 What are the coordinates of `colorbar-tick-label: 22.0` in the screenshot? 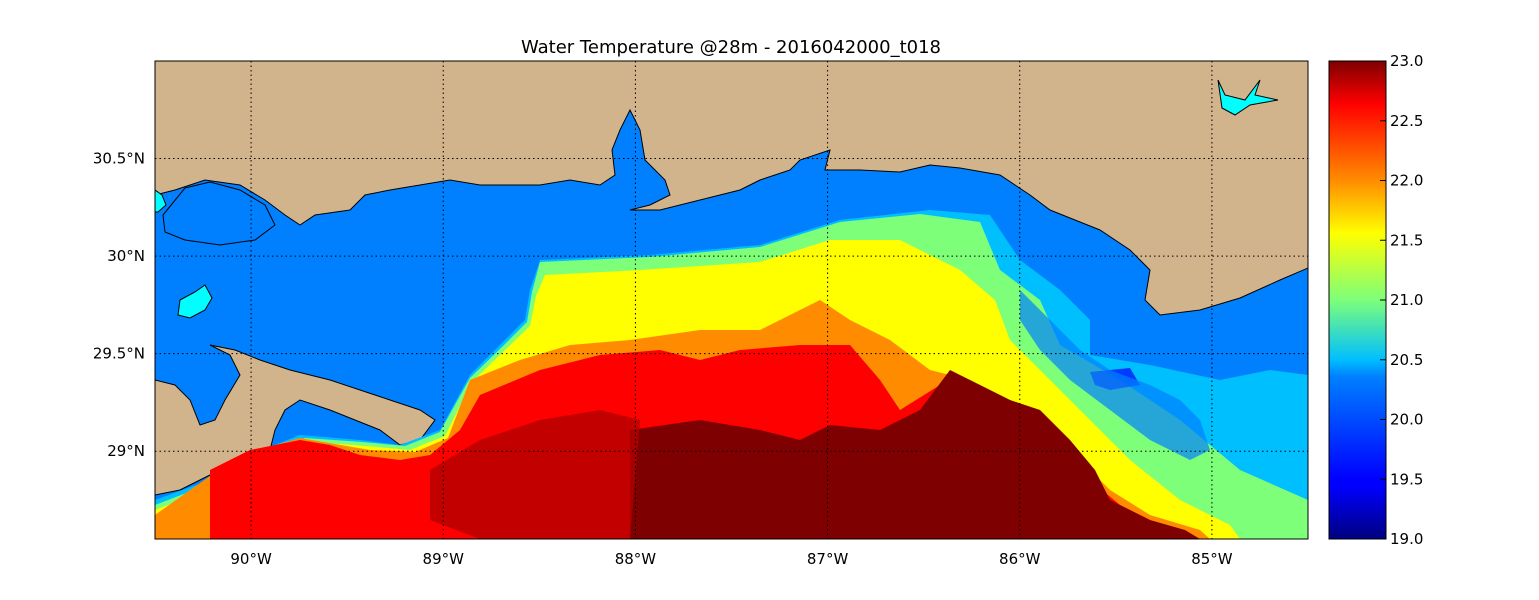 It's located at (1406, 181).